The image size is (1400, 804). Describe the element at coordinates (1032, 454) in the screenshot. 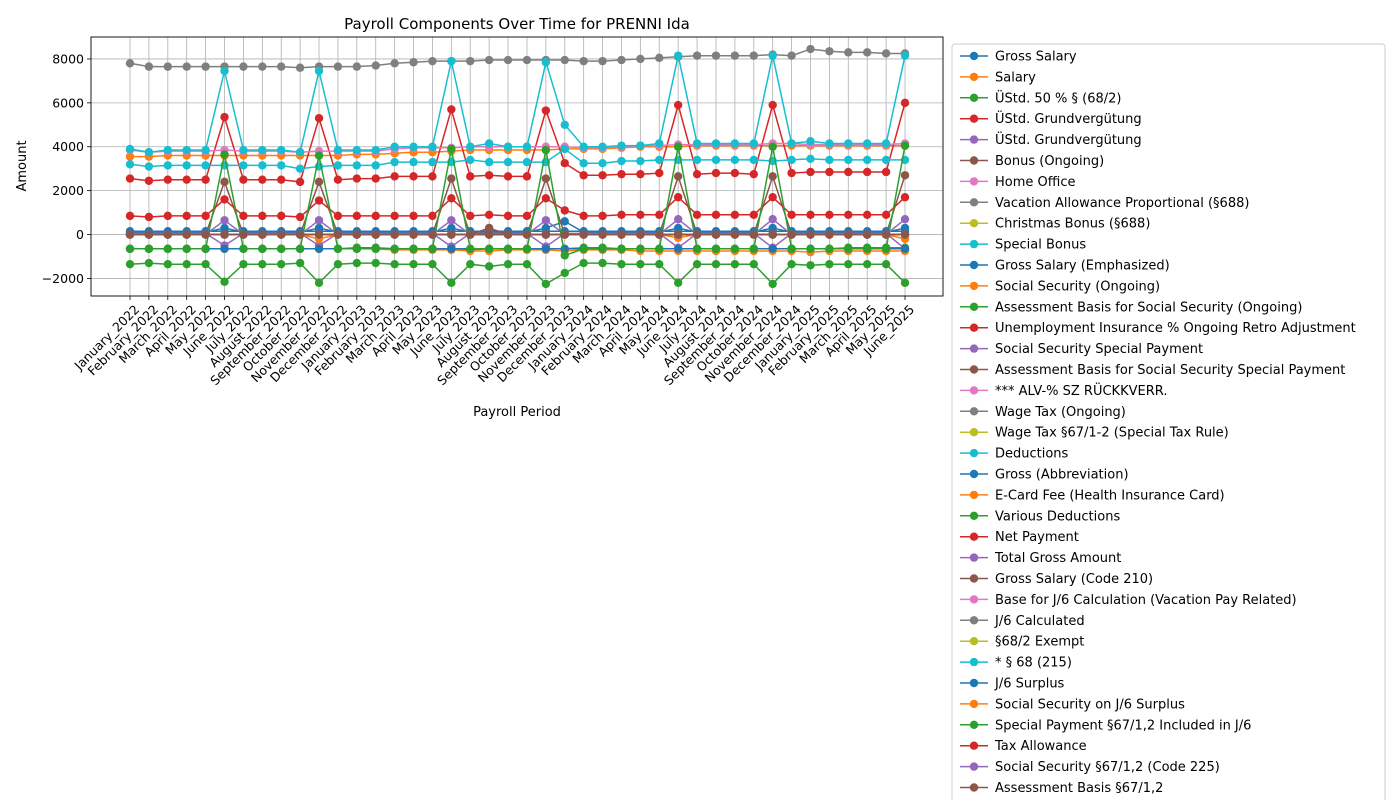

I see `legend-label: Deductions` at that location.